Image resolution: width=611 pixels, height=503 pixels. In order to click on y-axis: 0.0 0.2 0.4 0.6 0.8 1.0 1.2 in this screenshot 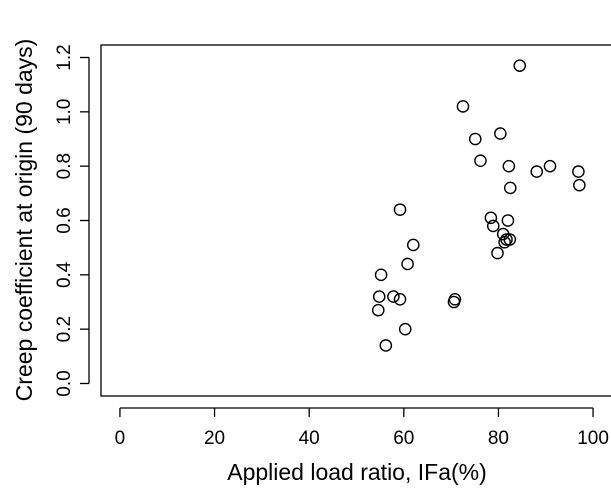, I will do `click(72, 220)`.